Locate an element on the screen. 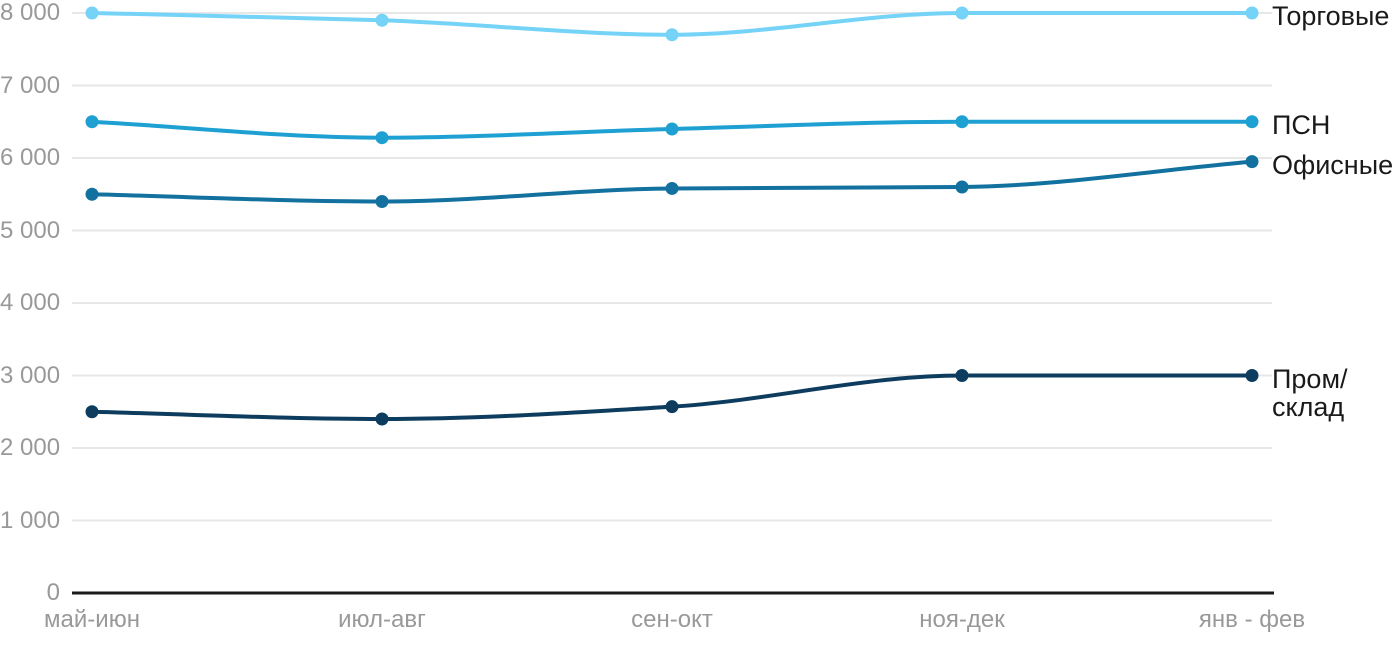 The height and width of the screenshot is (650, 1400). y-tick-label-2000: 2 000 is located at coordinates (30, 447).